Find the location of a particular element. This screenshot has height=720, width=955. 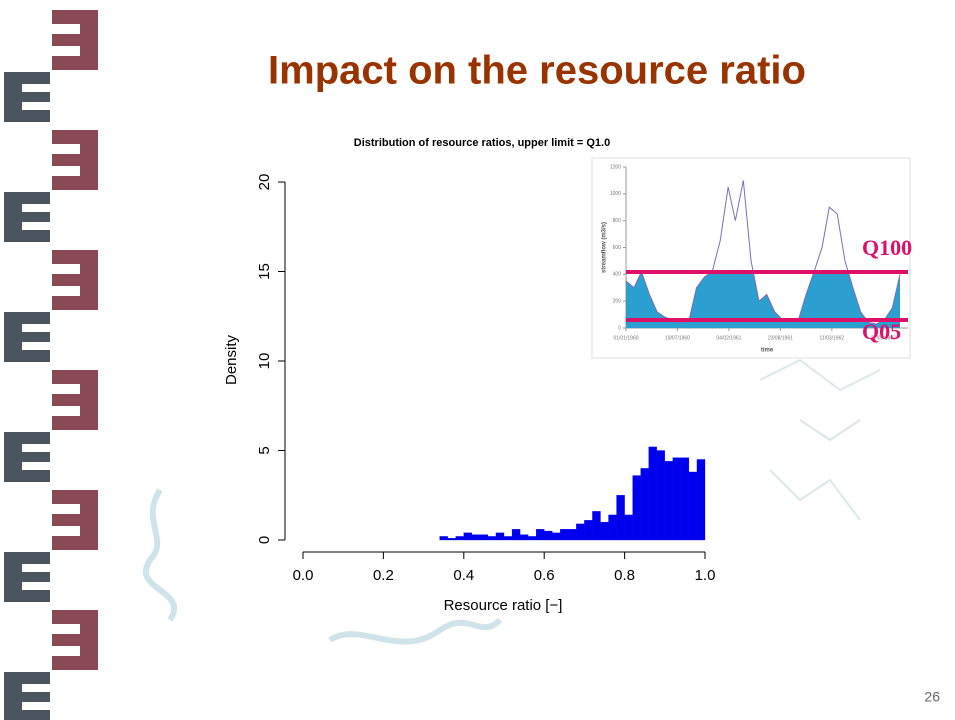

inset-x-tick-label: 23/08/1961 is located at coordinates (780, 338).